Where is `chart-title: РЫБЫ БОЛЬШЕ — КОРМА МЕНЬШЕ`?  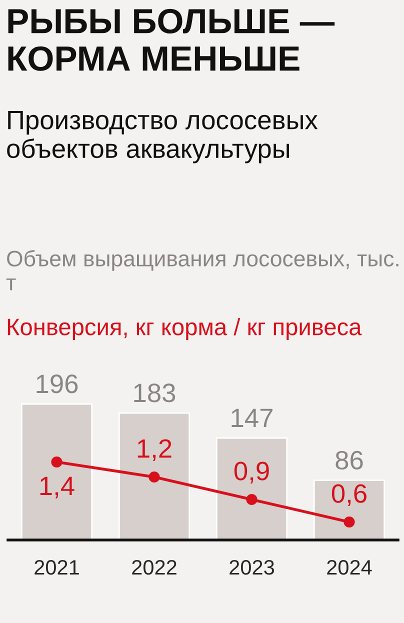
chart-title: РЫБЫ БОЛЬШЕ — КОРМА МЕНЬШЕ is located at coordinates (171, 39).